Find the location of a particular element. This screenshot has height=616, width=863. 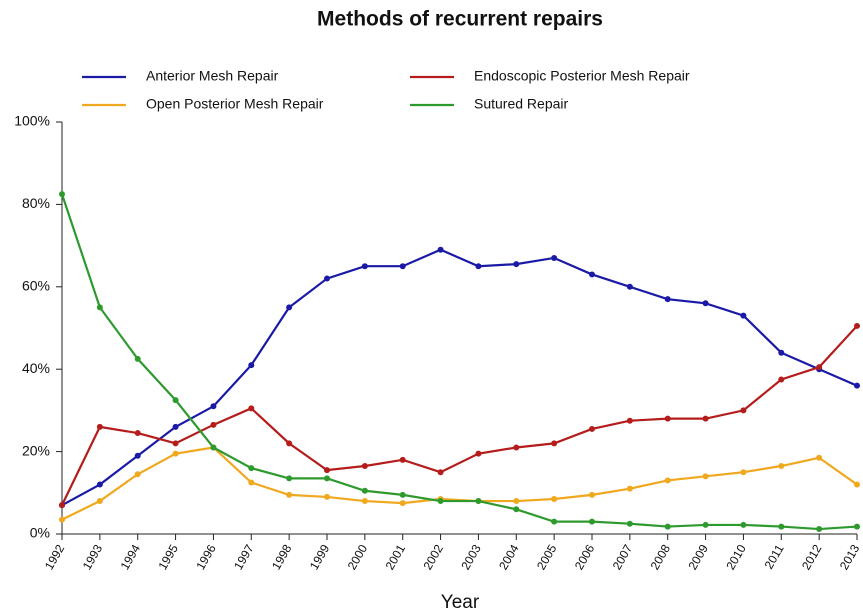

x-tick-label: 2006 is located at coordinates (585, 557).